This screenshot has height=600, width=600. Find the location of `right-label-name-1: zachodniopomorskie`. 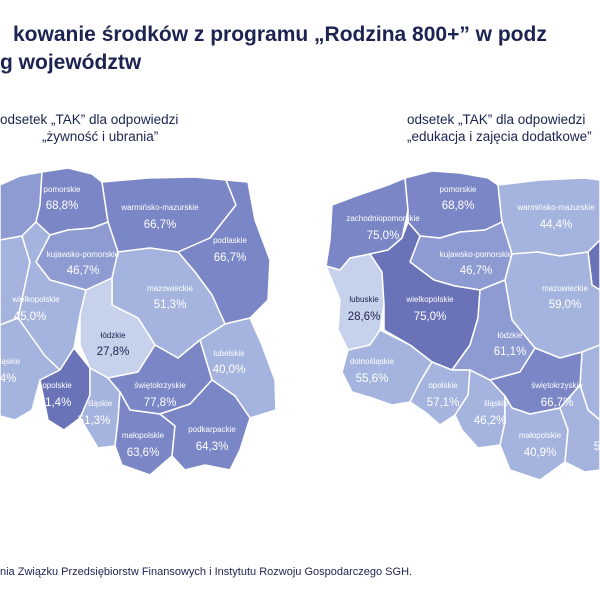

right-label-name-1: zachodniopomorskie is located at coordinates (383, 218).